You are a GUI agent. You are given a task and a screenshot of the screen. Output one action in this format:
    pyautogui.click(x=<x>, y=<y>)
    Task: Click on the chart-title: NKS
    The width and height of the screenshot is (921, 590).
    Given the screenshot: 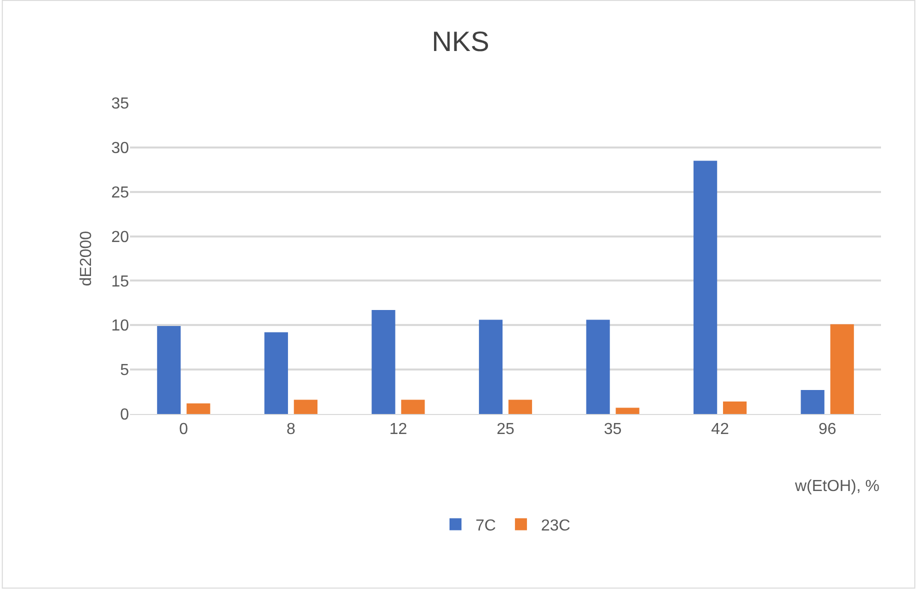 What is the action you would take?
    pyautogui.click(x=461, y=42)
    